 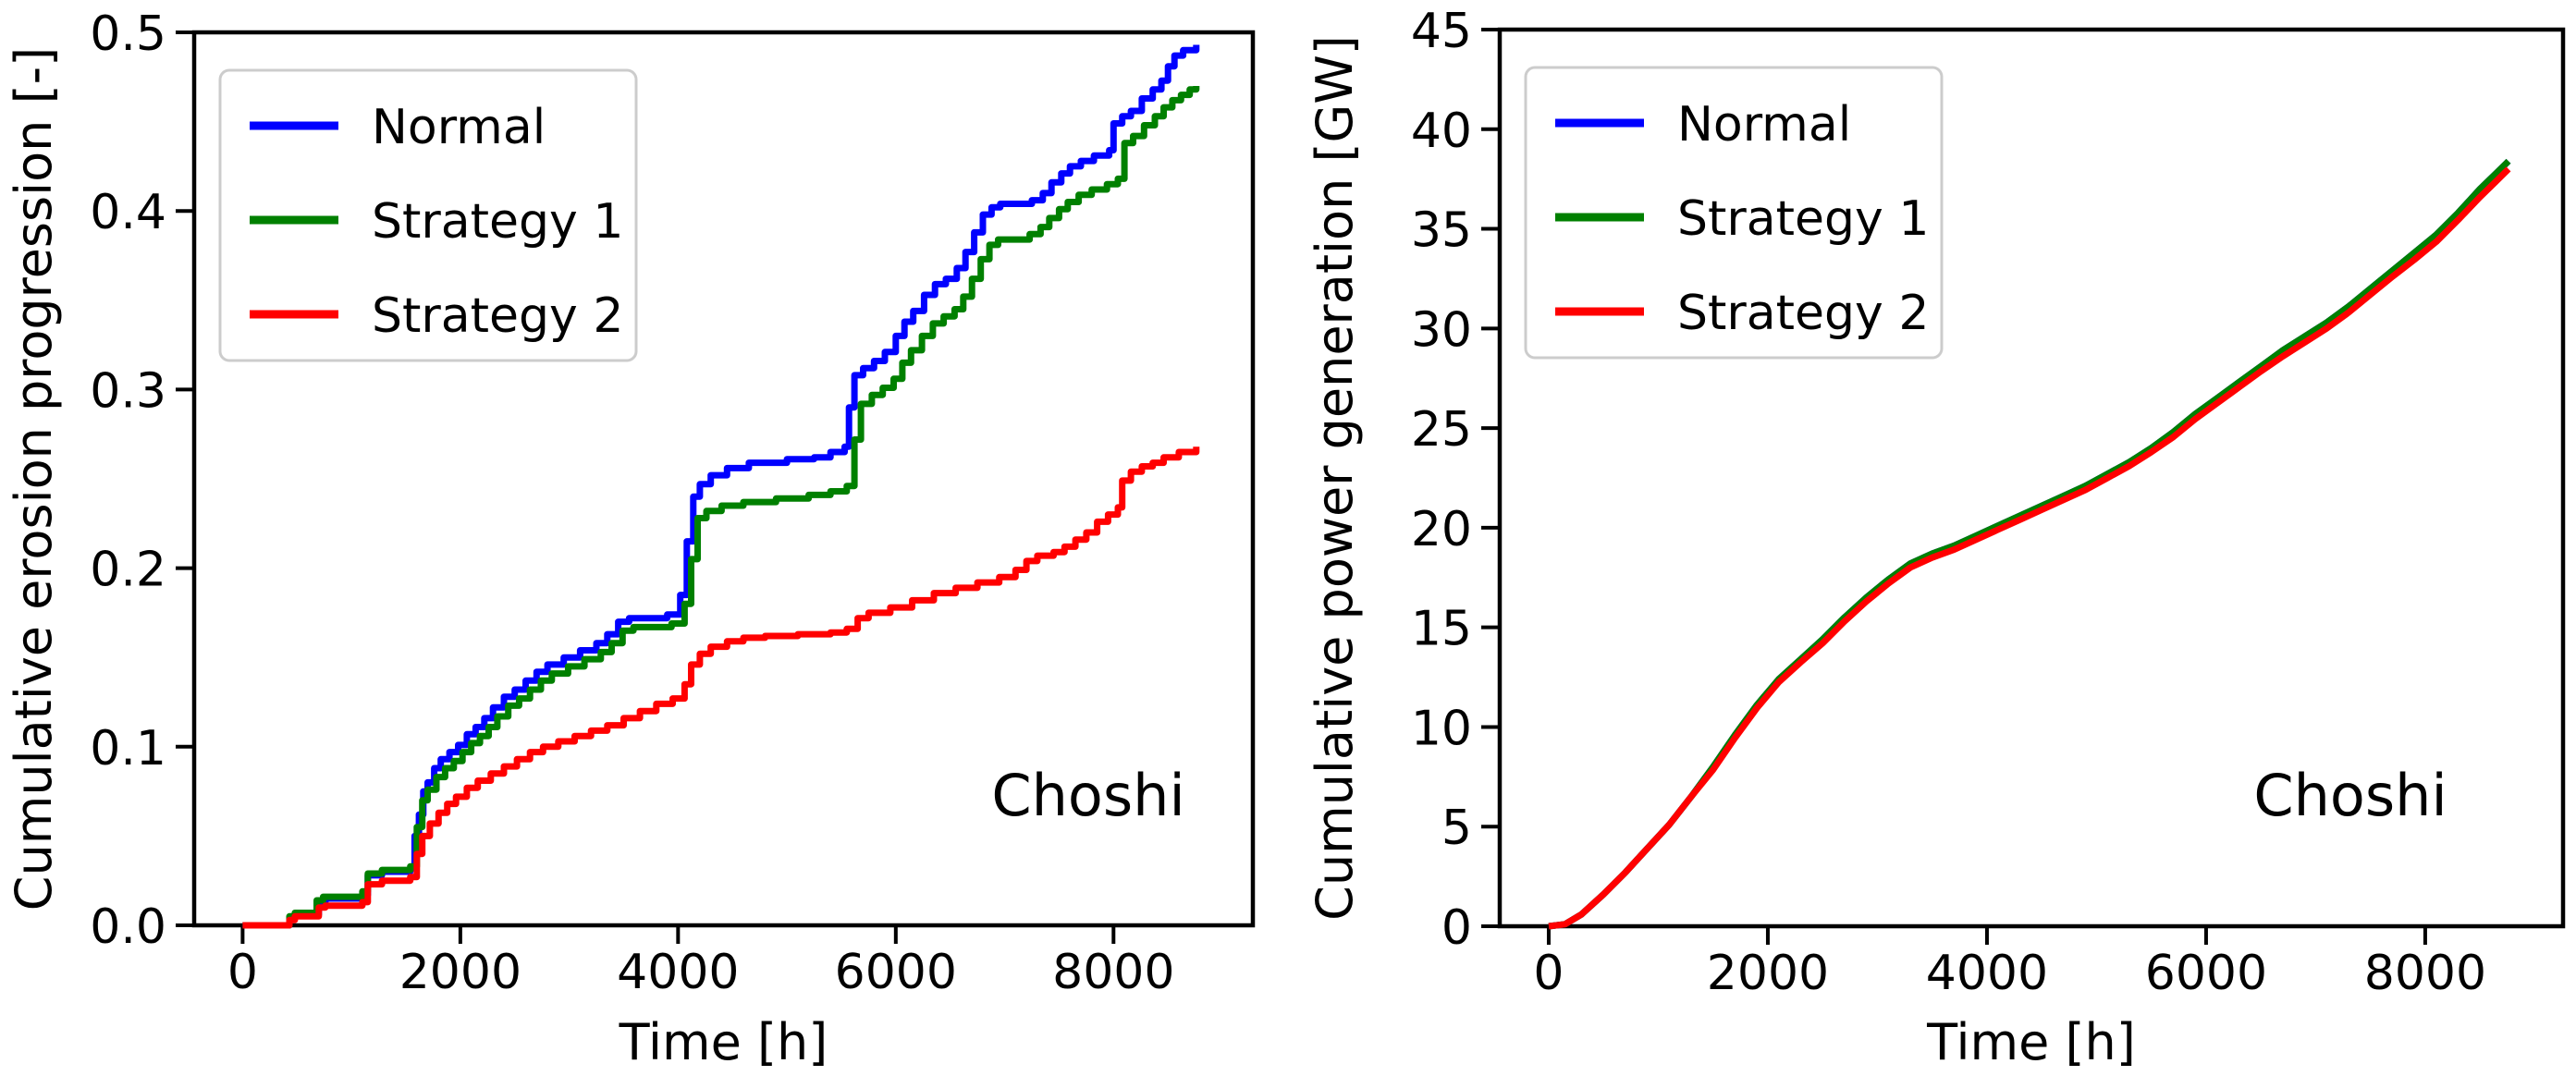 What do you see at coordinates (1441, 529) in the screenshot?
I see `y-tick-label: 20` at bounding box center [1441, 529].